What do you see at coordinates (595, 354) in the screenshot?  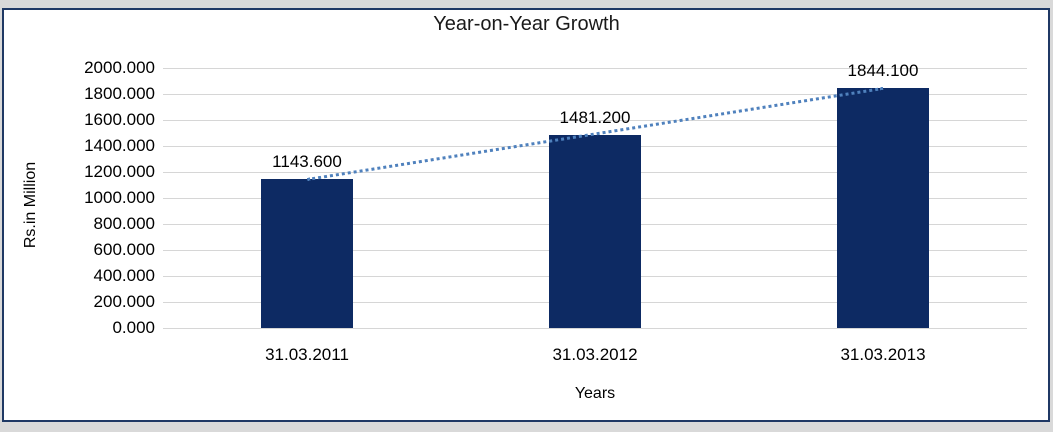 I see `x-tick-label: 31.03.2012` at bounding box center [595, 354].